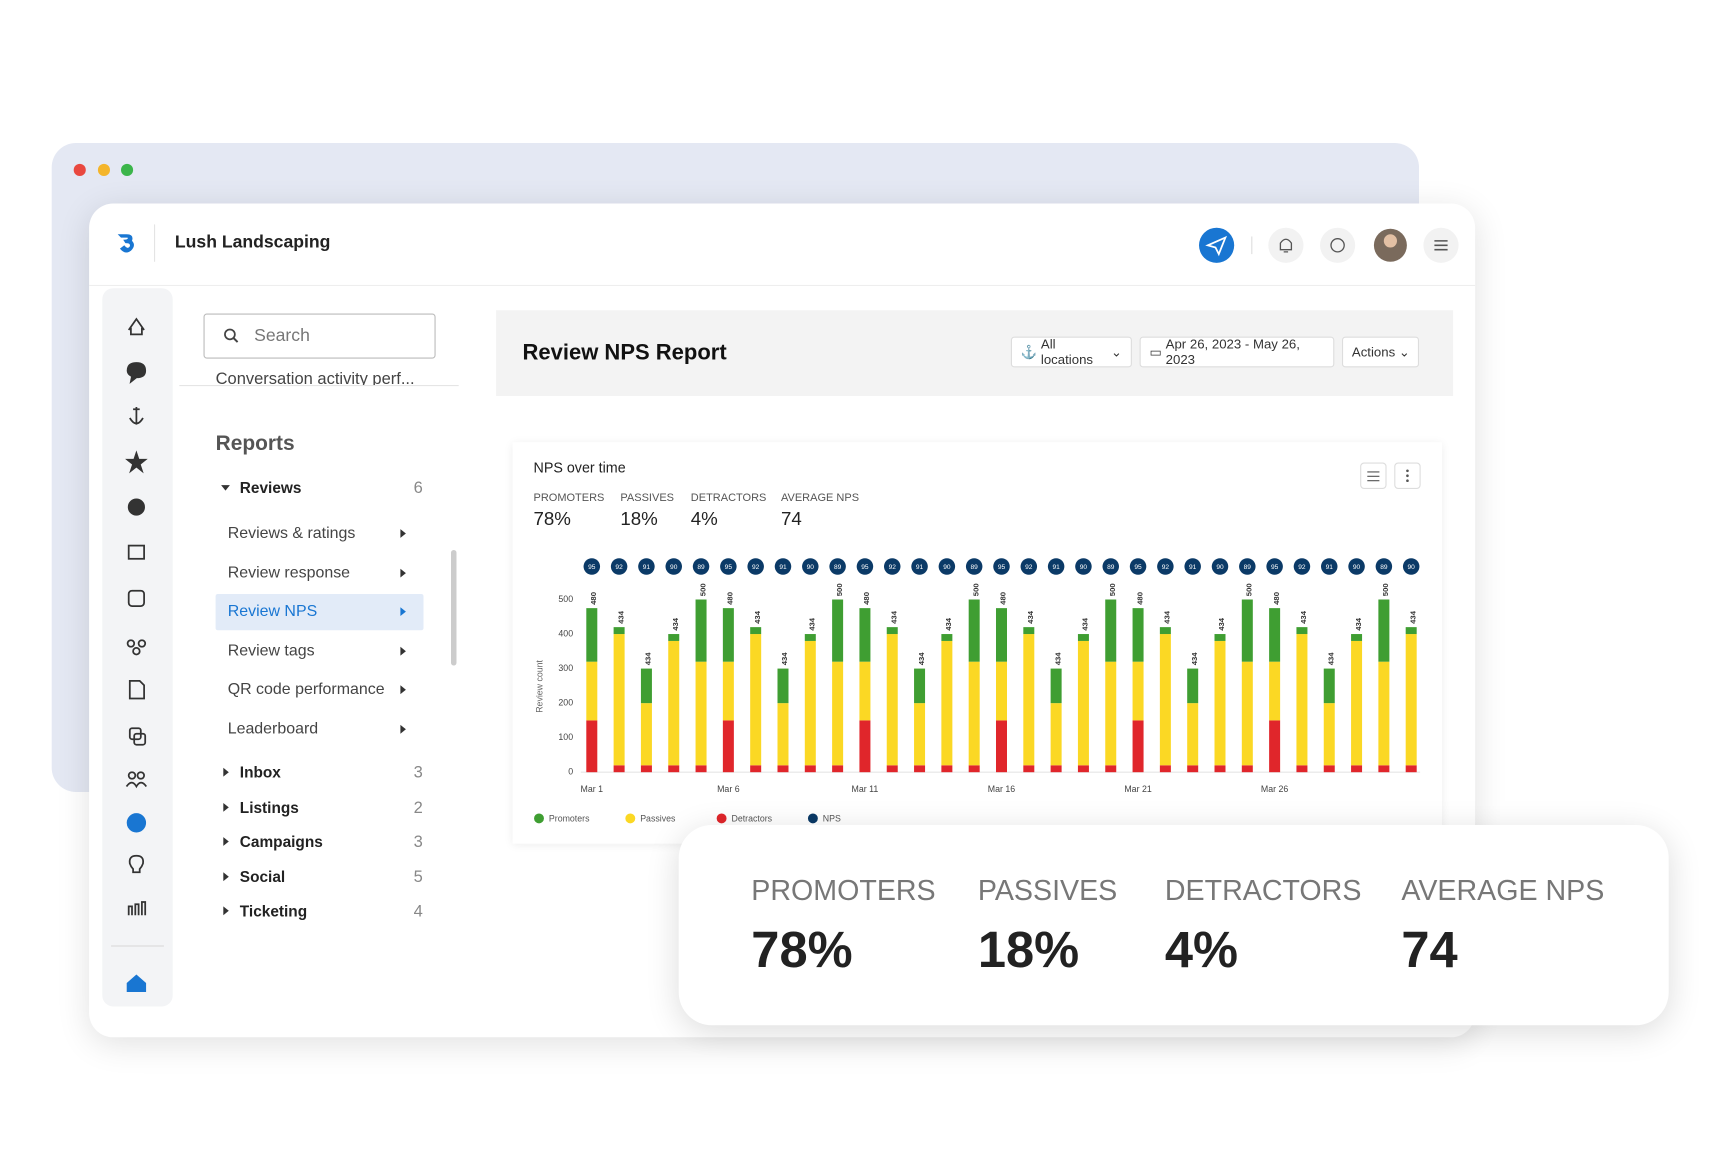 This screenshot has width=1716, height=1153. I want to click on insights-icon, so click(137, 908).